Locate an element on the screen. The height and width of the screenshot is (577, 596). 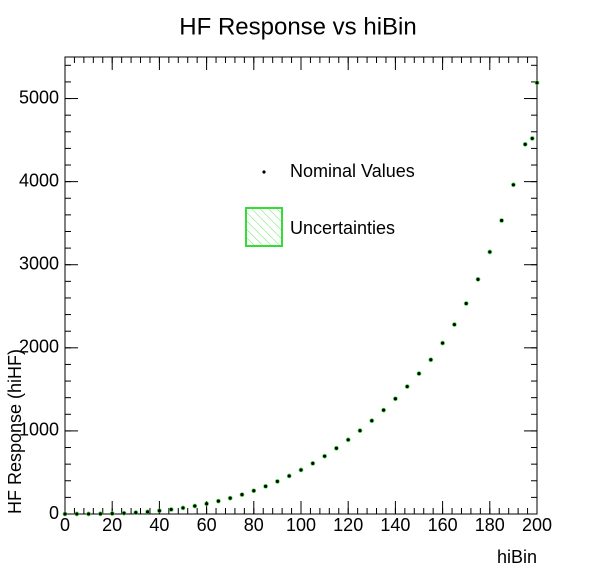
y-axis-label: HF Response (hiHF) is located at coordinates (15, 431).